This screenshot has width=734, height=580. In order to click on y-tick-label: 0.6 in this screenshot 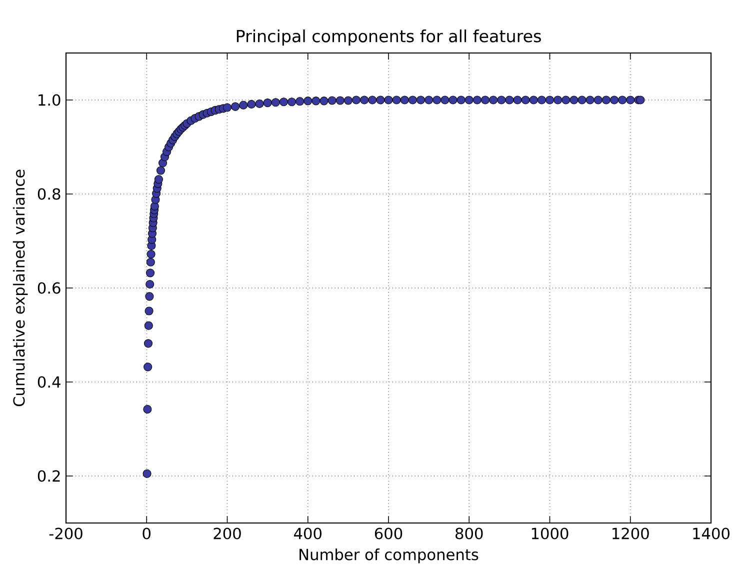, I will do `click(49, 288)`.